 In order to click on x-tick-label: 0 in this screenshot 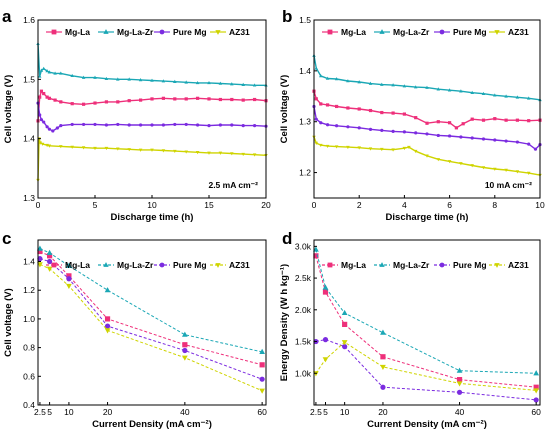, I will do `click(314, 205)`.